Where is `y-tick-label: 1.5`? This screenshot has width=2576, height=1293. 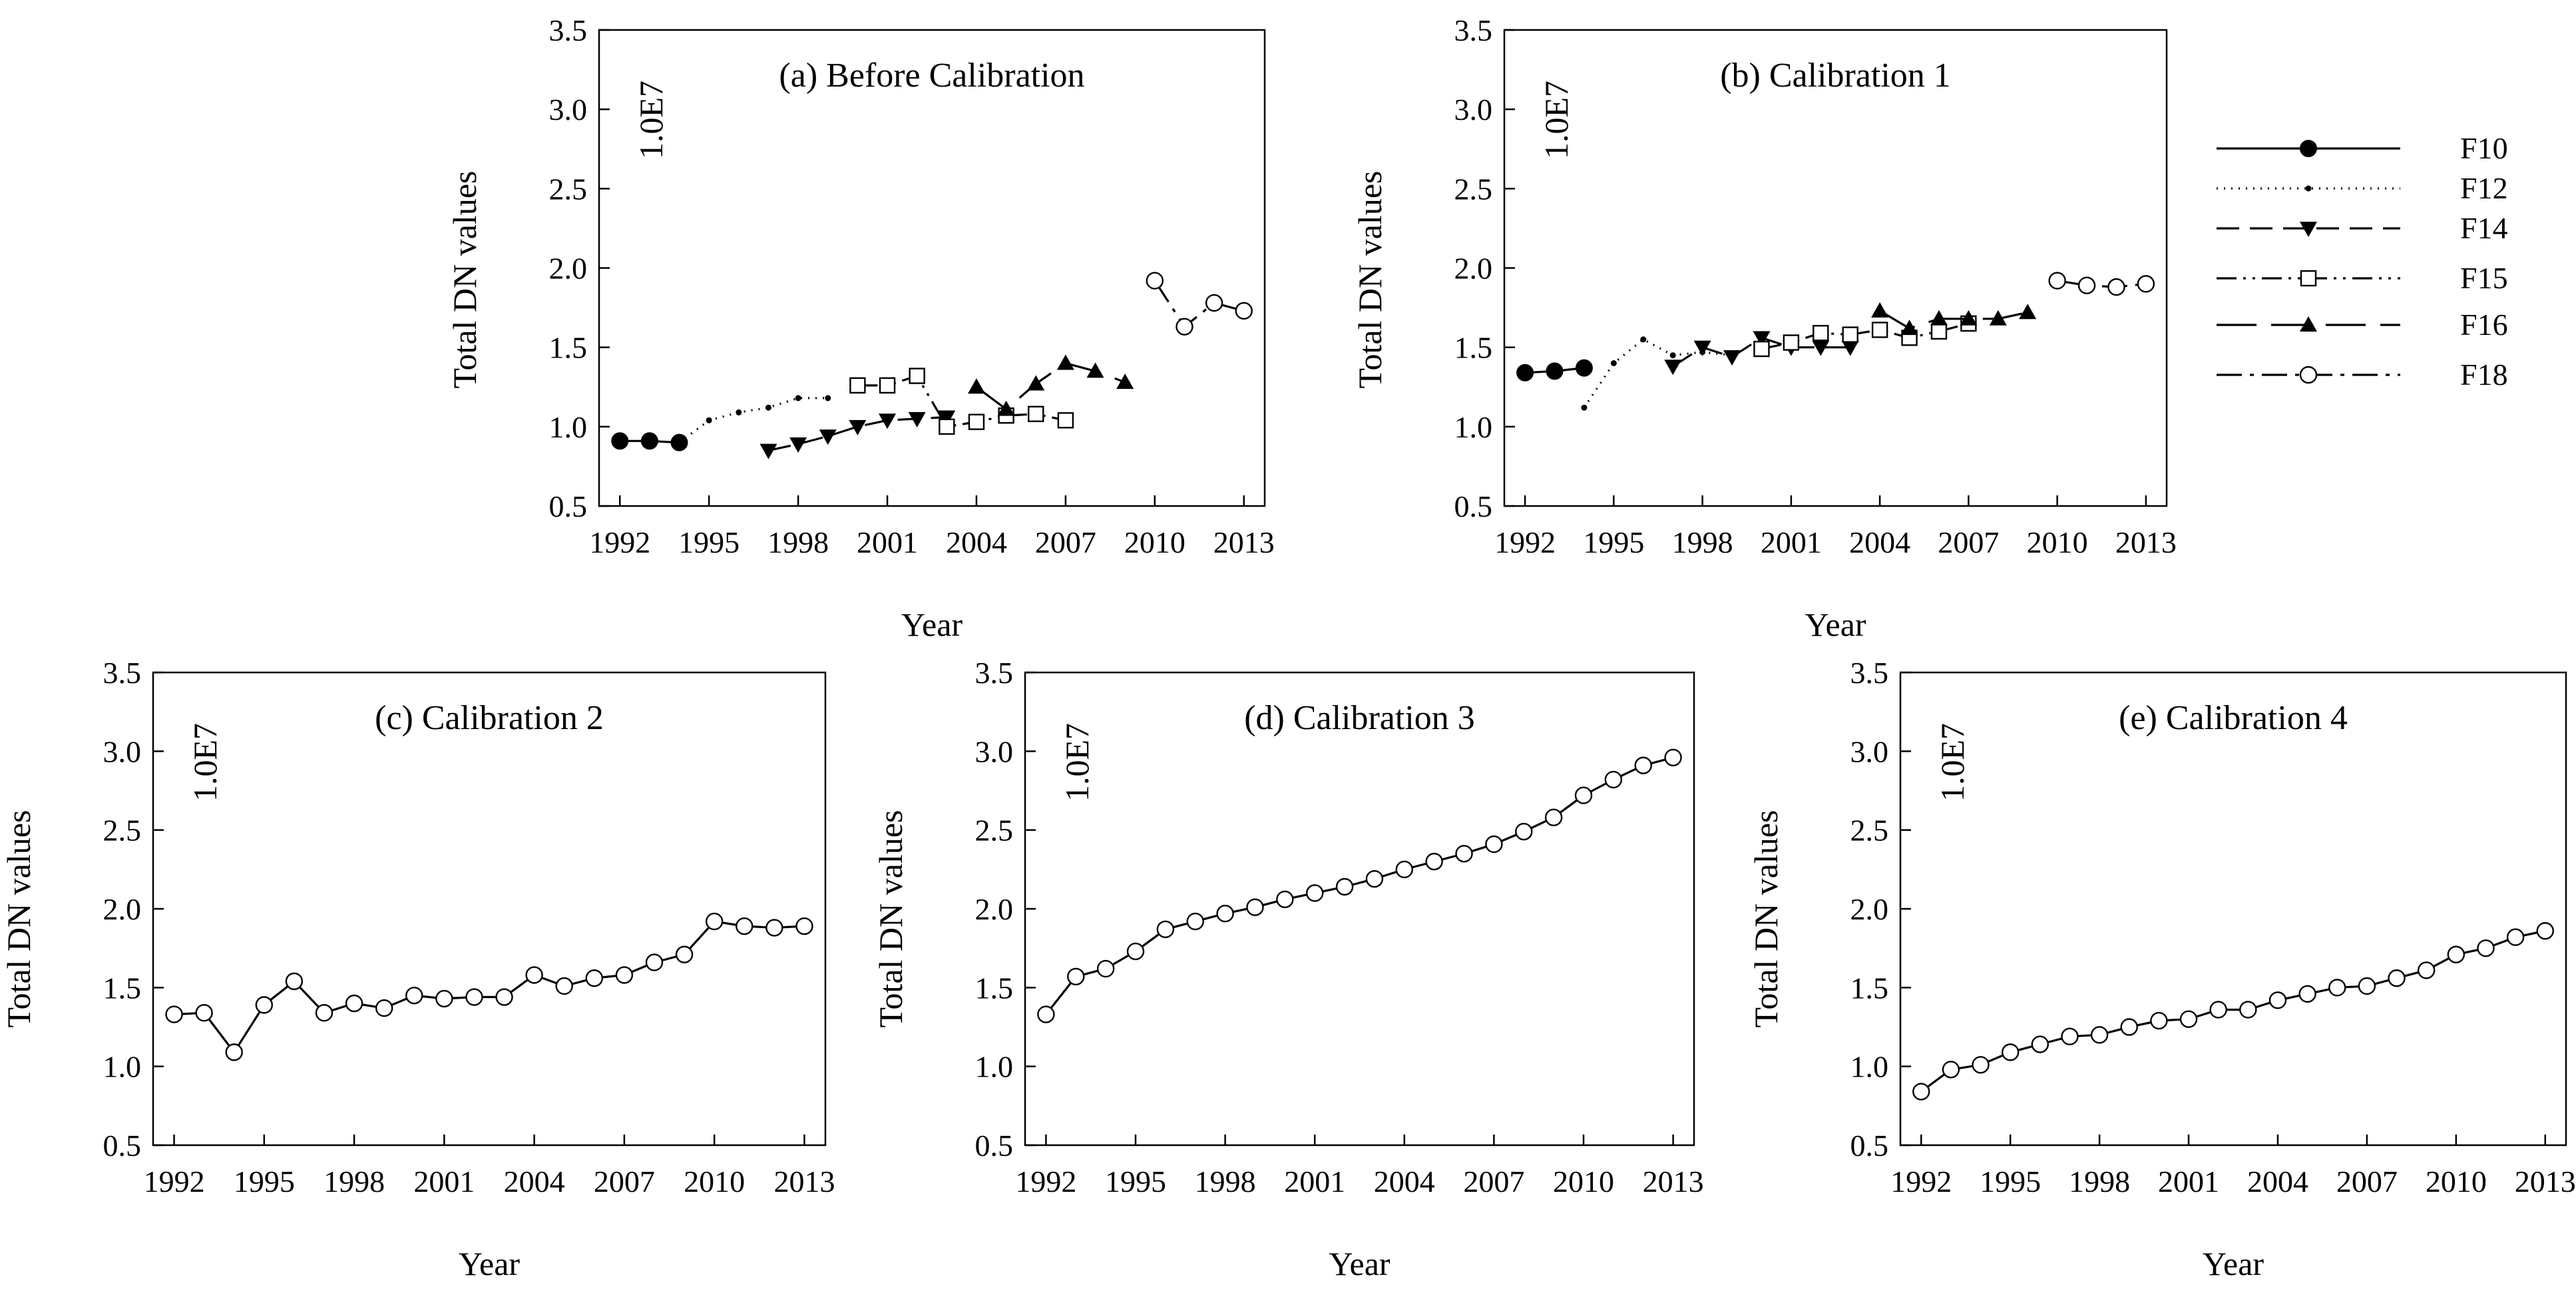 y-tick-label: 1.5 is located at coordinates (994, 988).